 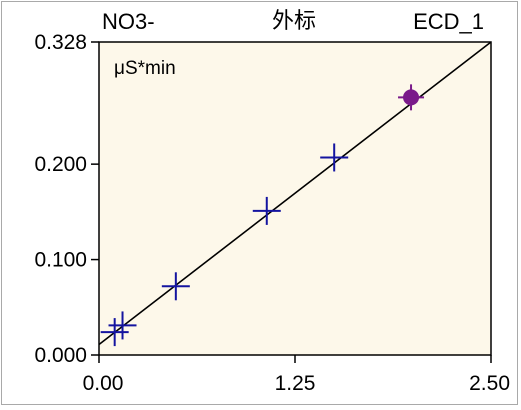 I want to click on y-tick-label: 0.328, so click(x=60, y=42).